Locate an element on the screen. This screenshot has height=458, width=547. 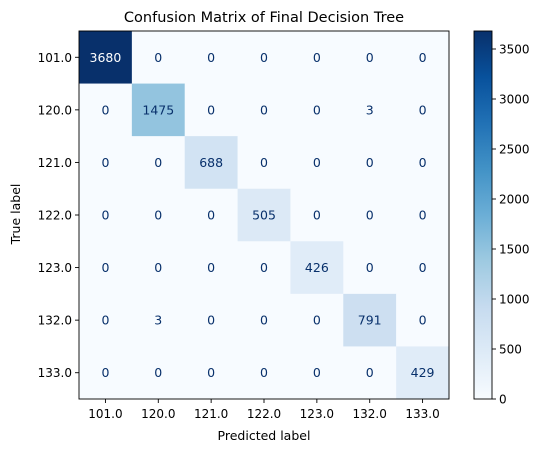
colorbar-tick-label: 2500 is located at coordinates (514, 150).